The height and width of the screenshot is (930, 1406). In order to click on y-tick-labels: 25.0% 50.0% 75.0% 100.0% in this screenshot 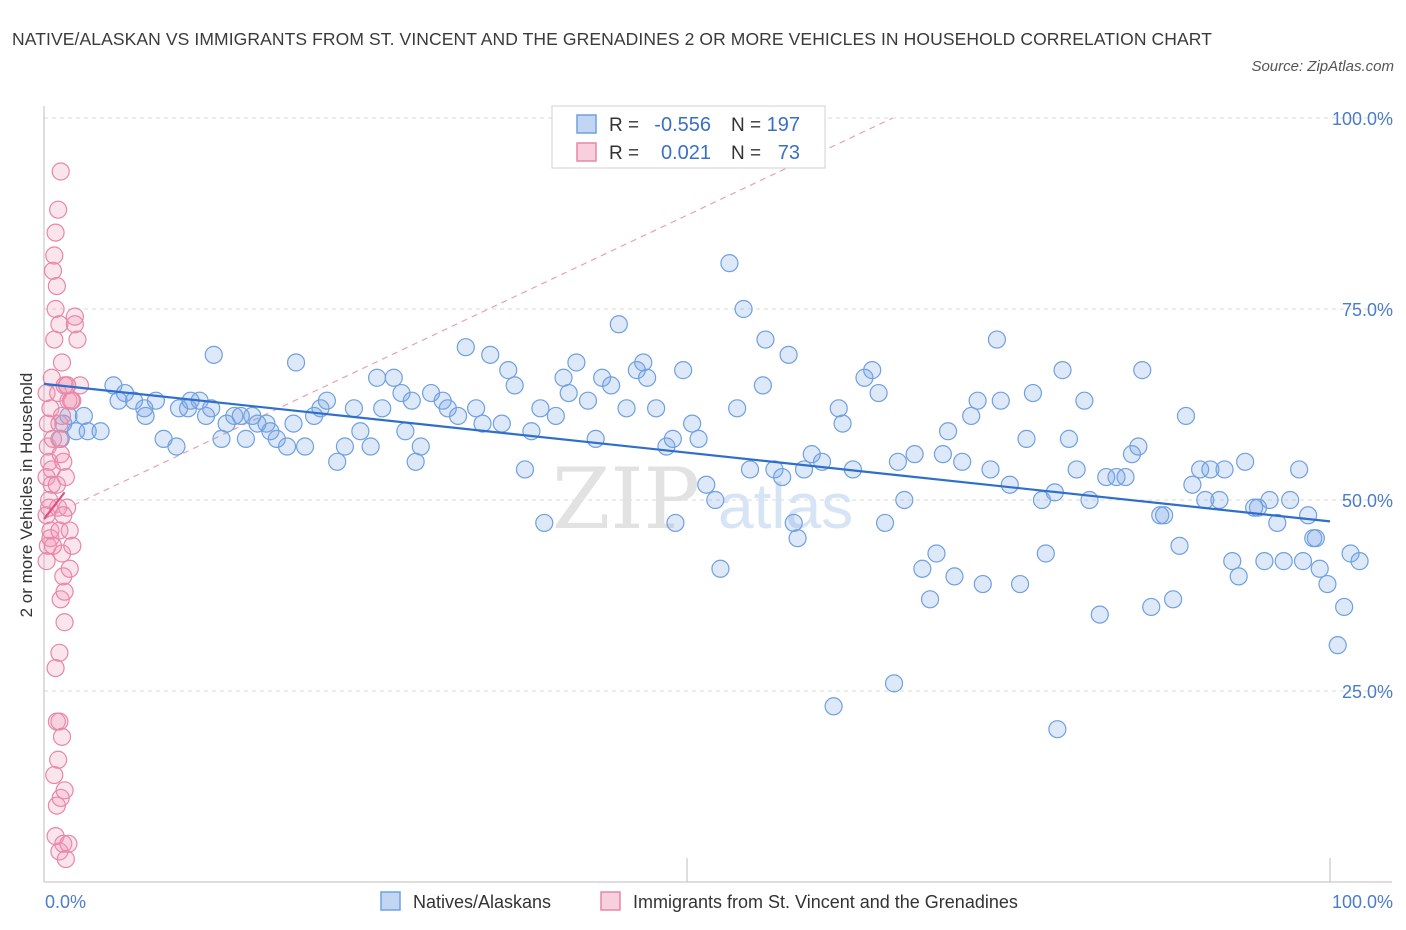, I will do `click(1362, 405)`.